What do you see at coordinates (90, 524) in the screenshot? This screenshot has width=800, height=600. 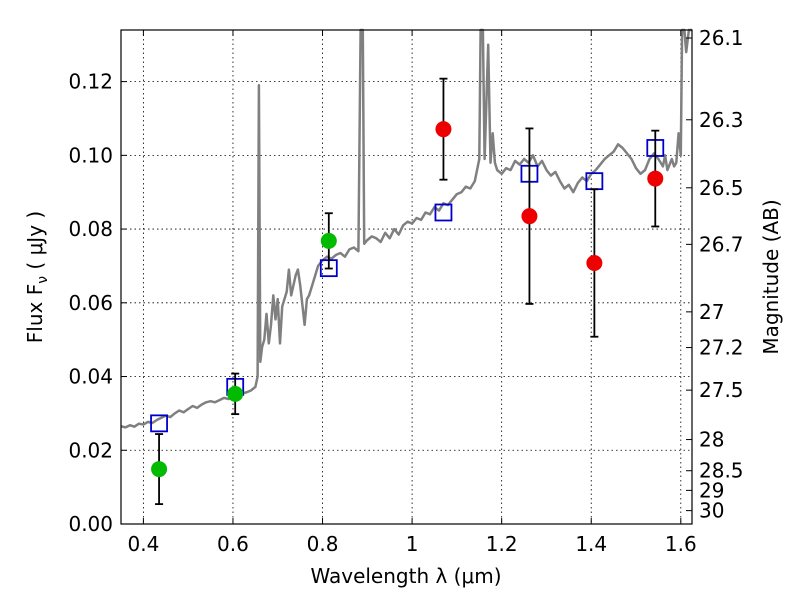 I see `y-tick-label: 0.00` at bounding box center [90, 524].